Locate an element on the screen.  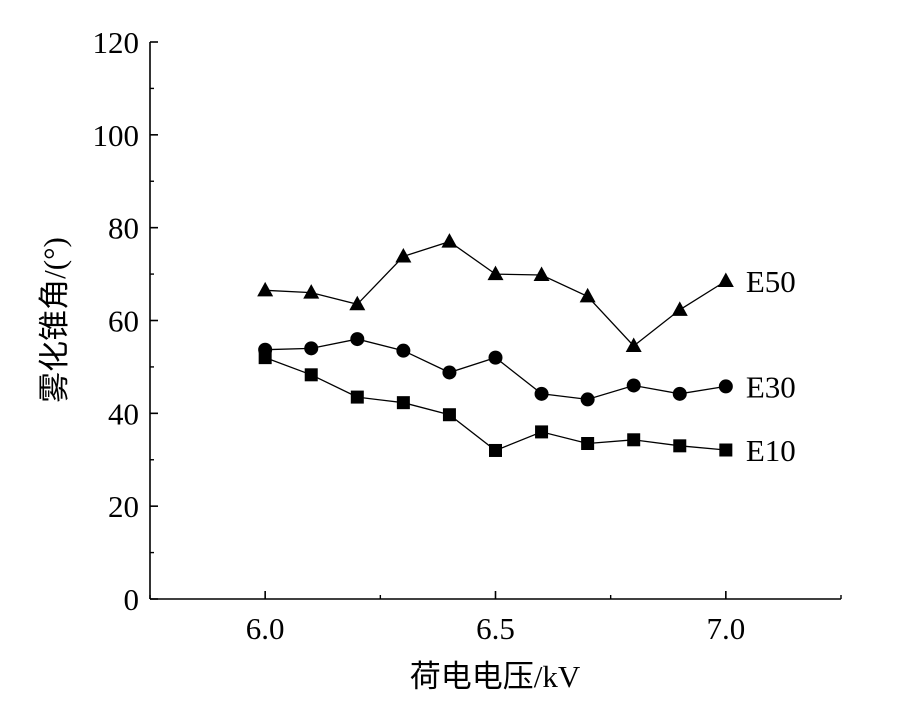
x-tick-label: 6.5 is located at coordinates (495, 628).